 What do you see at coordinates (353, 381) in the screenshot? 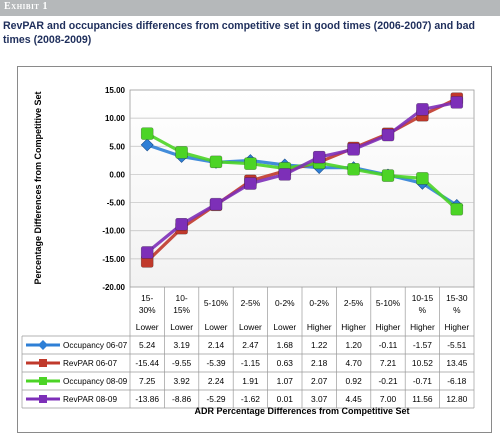
I see `table-value-cell: 0.92` at bounding box center [353, 381].